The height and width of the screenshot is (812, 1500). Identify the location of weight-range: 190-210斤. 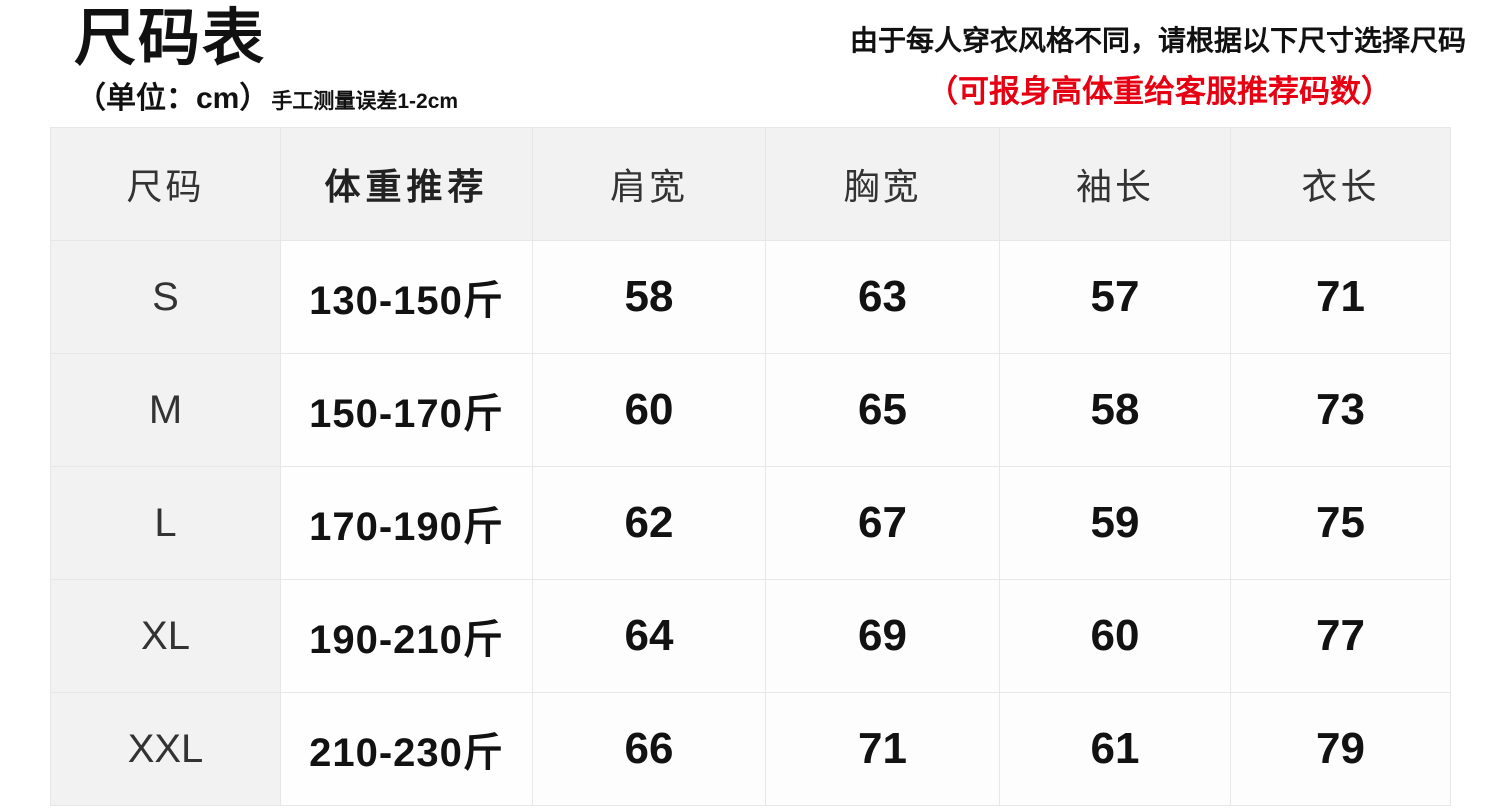
(406, 636).